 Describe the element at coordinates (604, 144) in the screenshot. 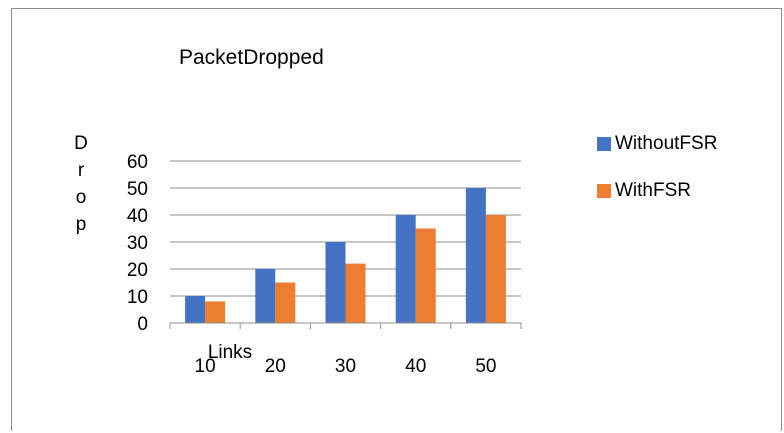

I see `legend-swatch-withoutfsr` at that location.